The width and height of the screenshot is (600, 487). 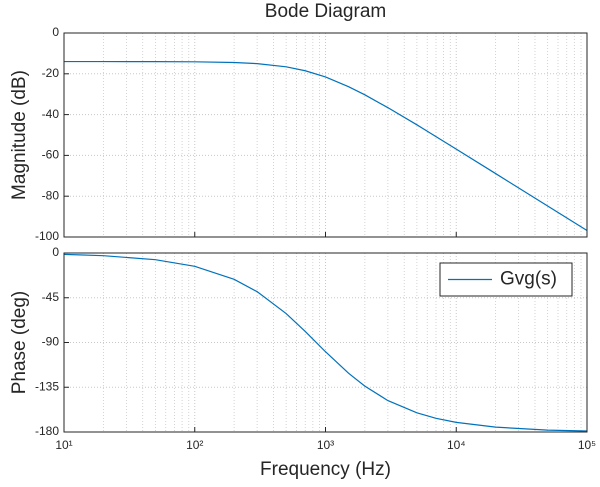 I want to click on x-tick-label: 10⁴, so click(x=456, y=445).